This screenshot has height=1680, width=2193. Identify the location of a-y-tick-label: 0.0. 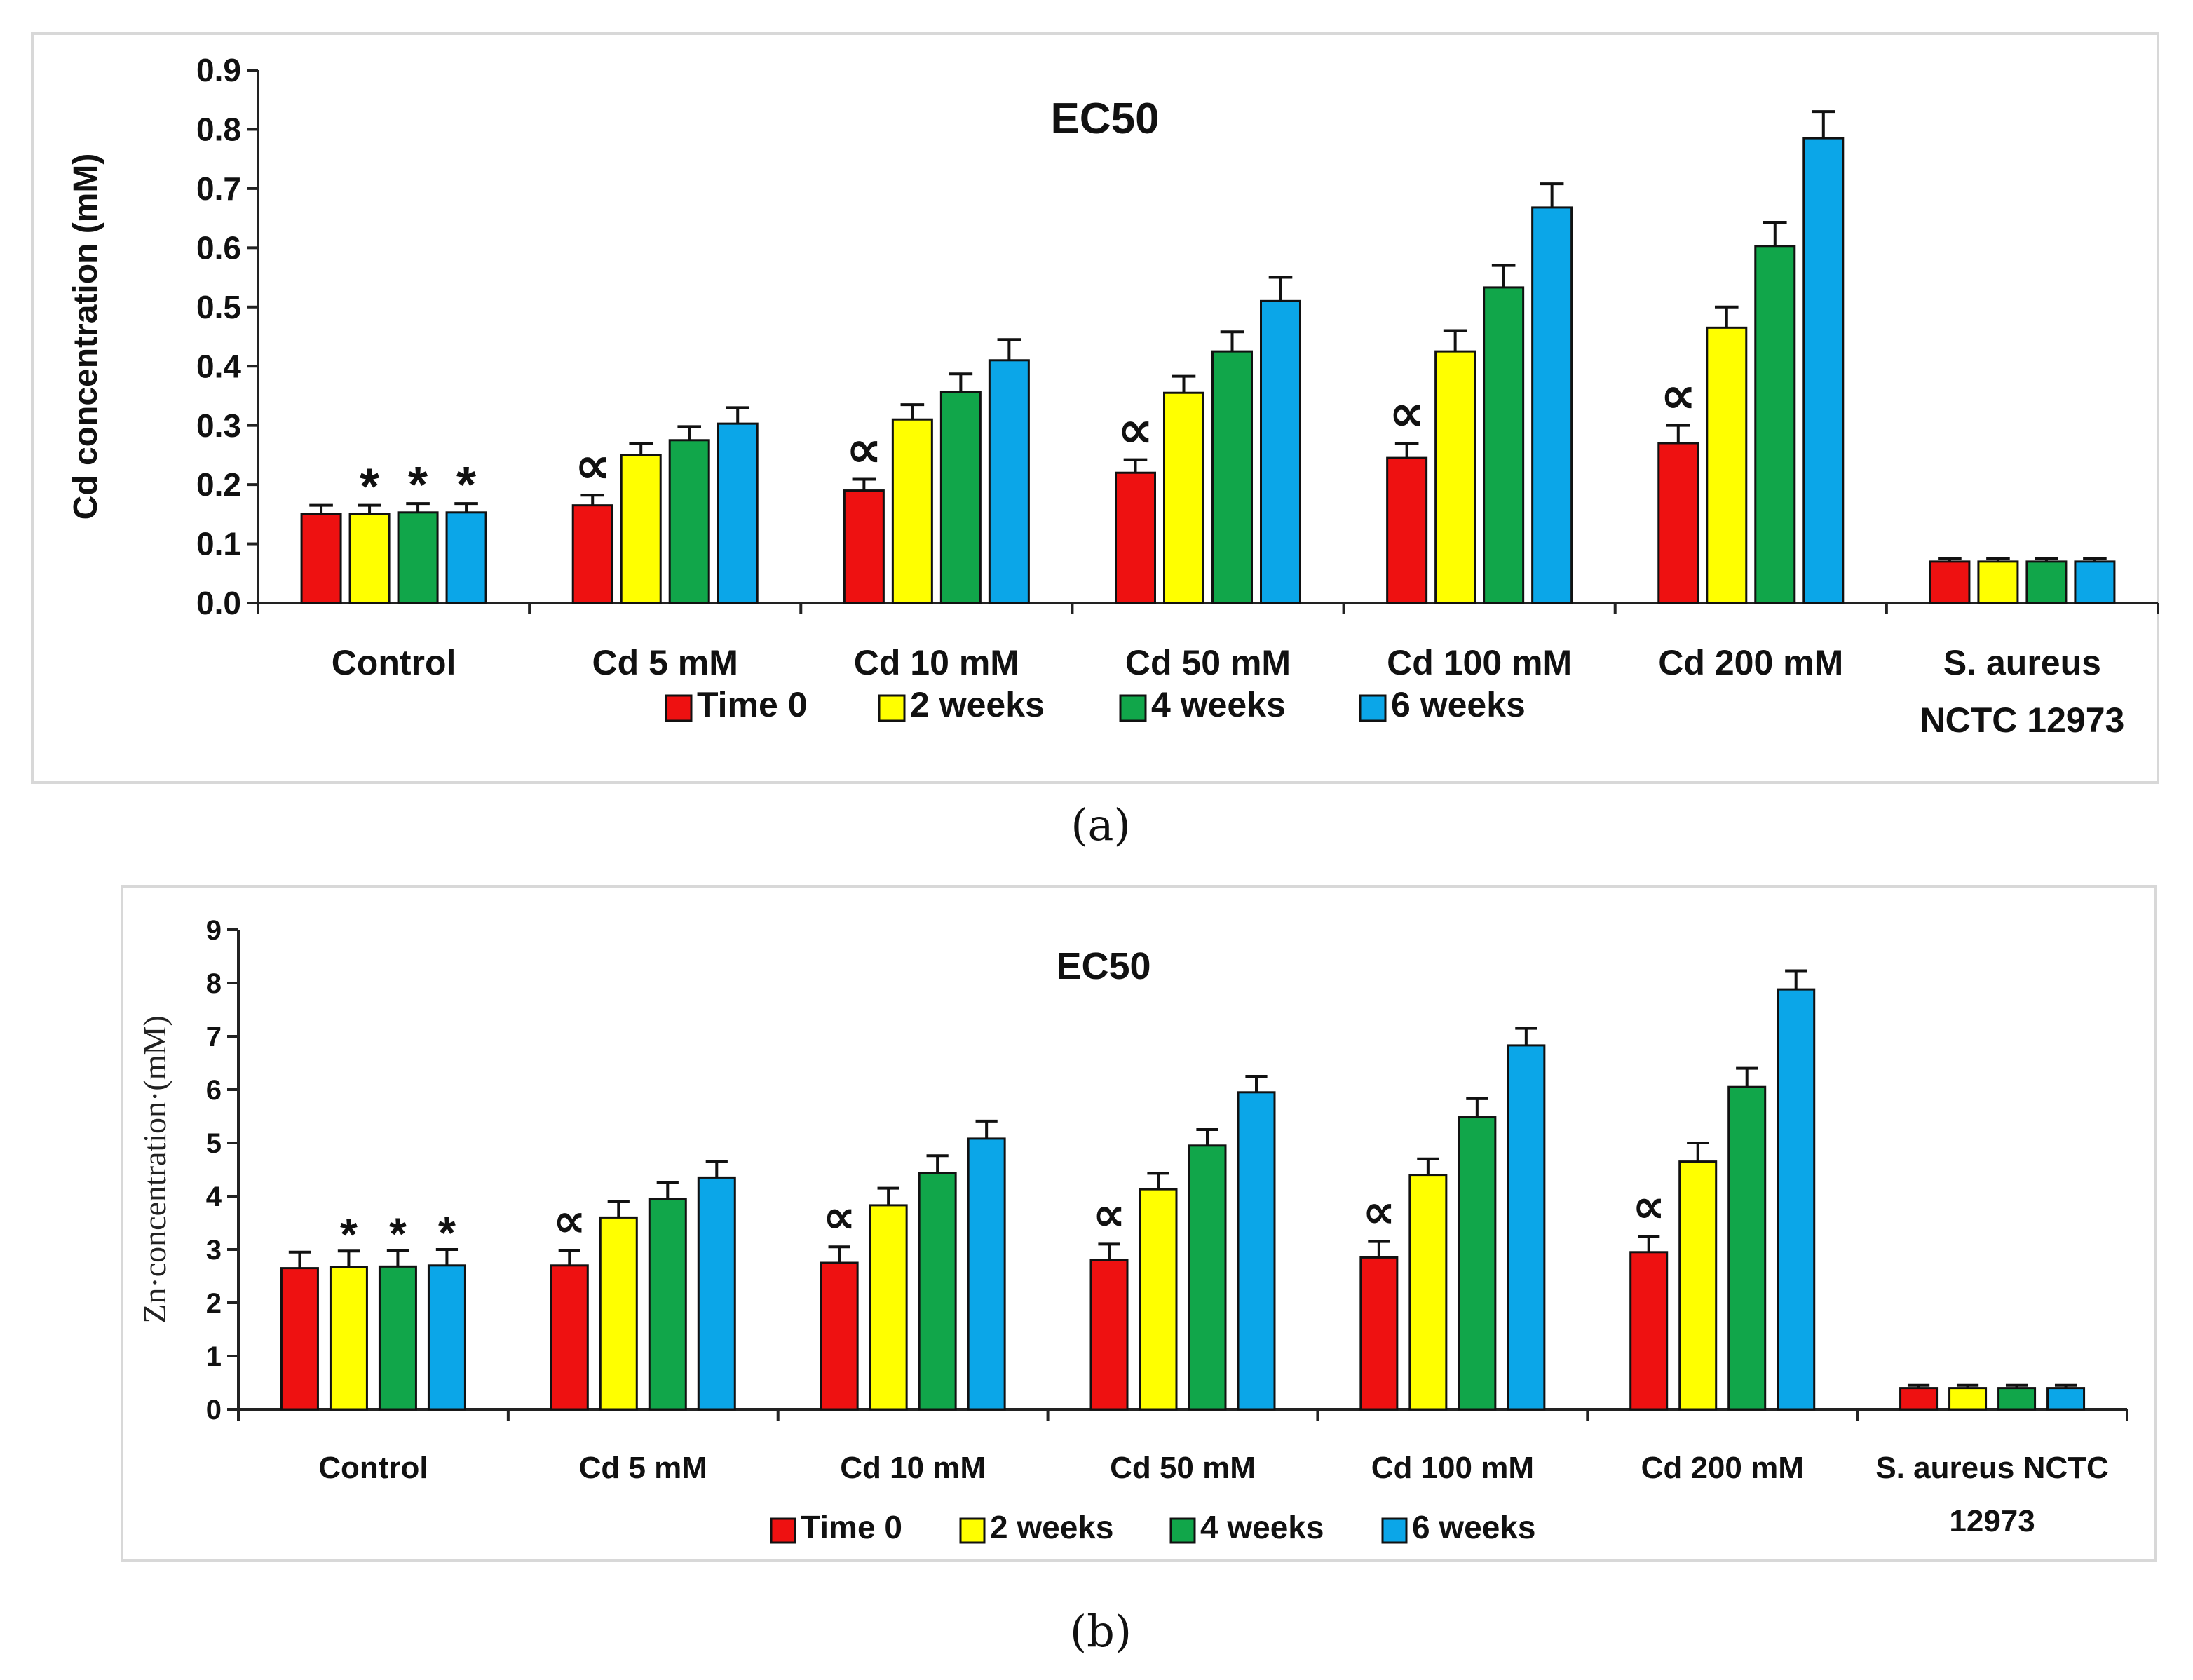
(219, 603).